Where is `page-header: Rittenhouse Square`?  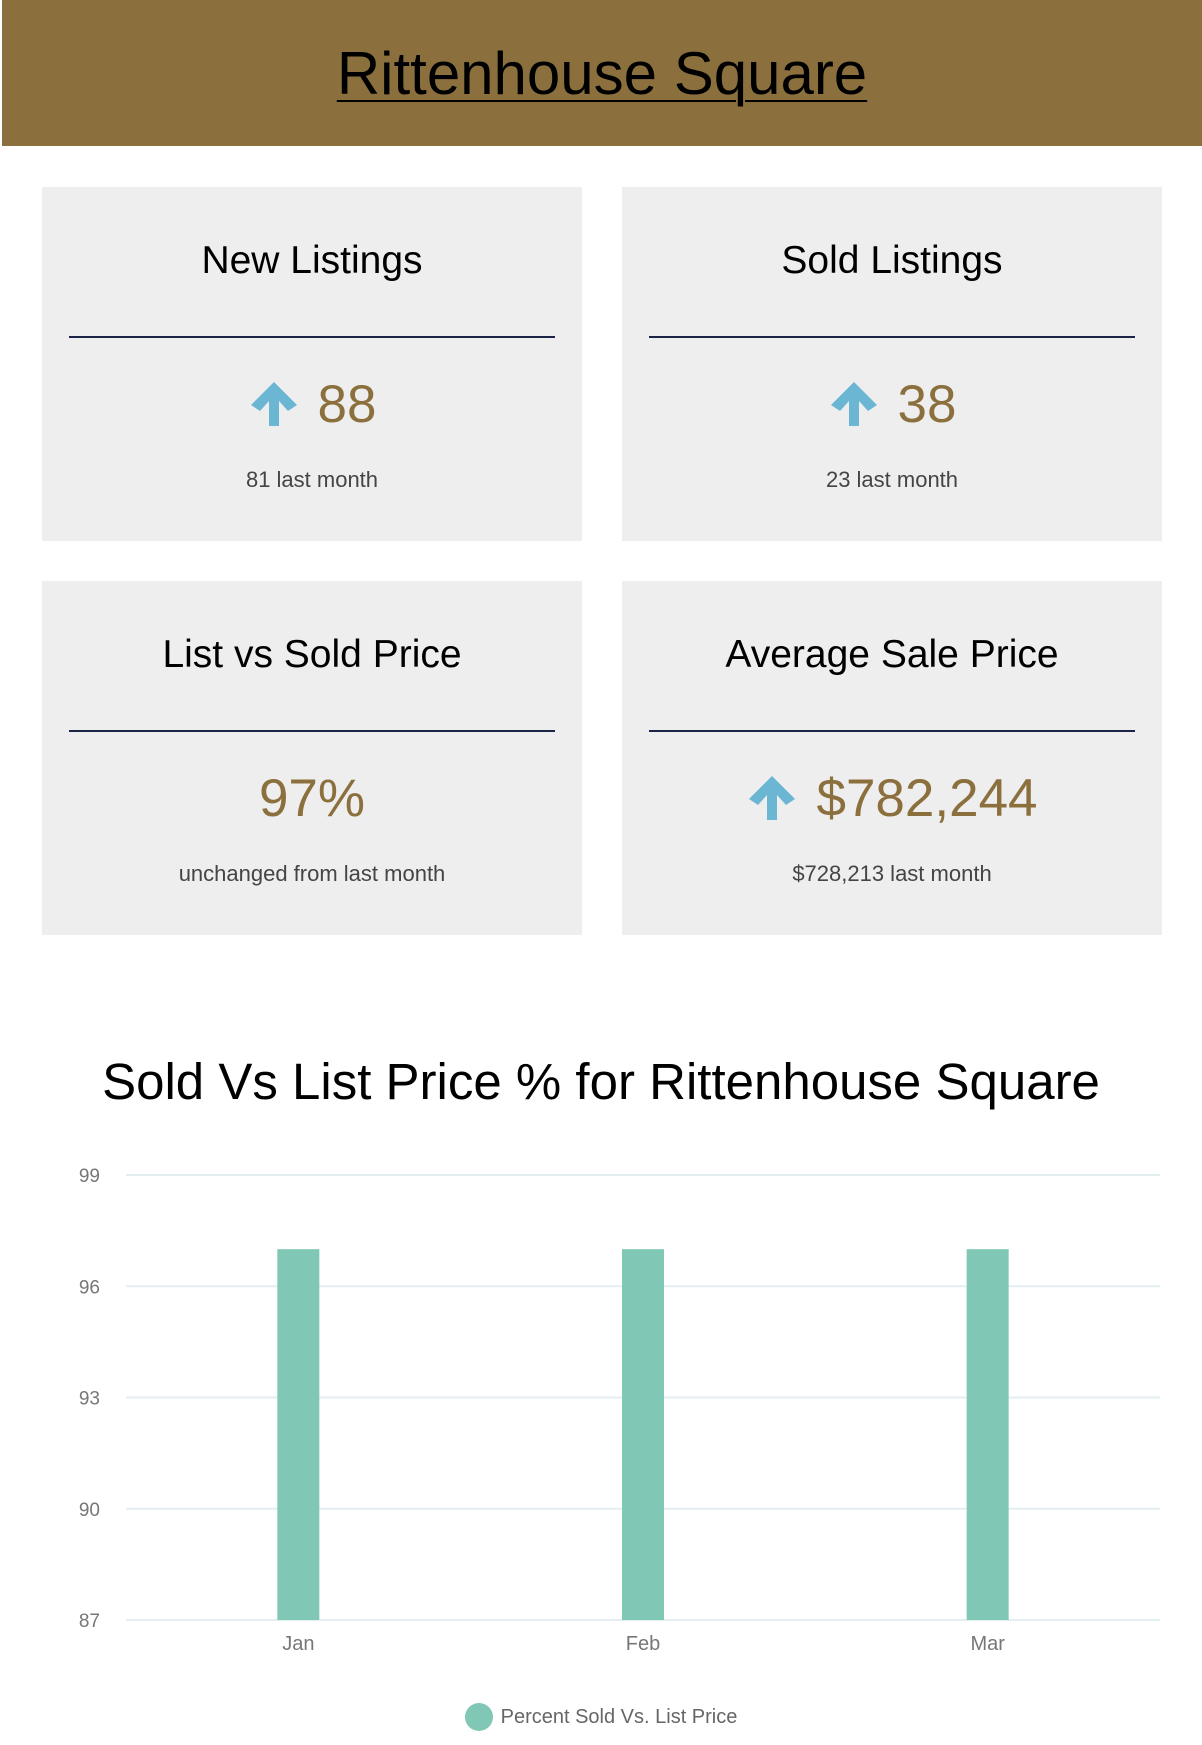 page-header: Rittenhouse Square is located at coordinates (602, 73).